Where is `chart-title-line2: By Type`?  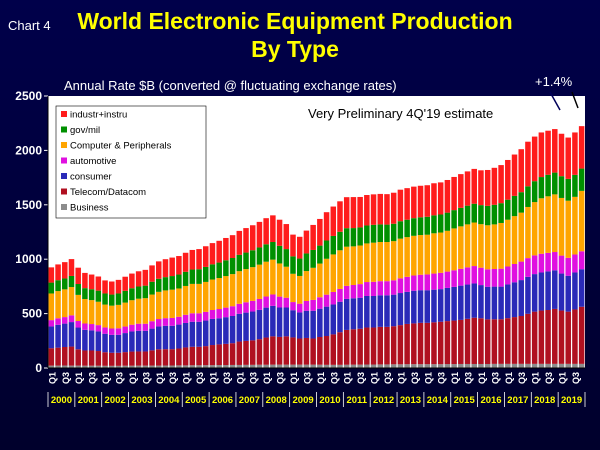 chart-title-line2: By Type is located at coordinates (295, 49).